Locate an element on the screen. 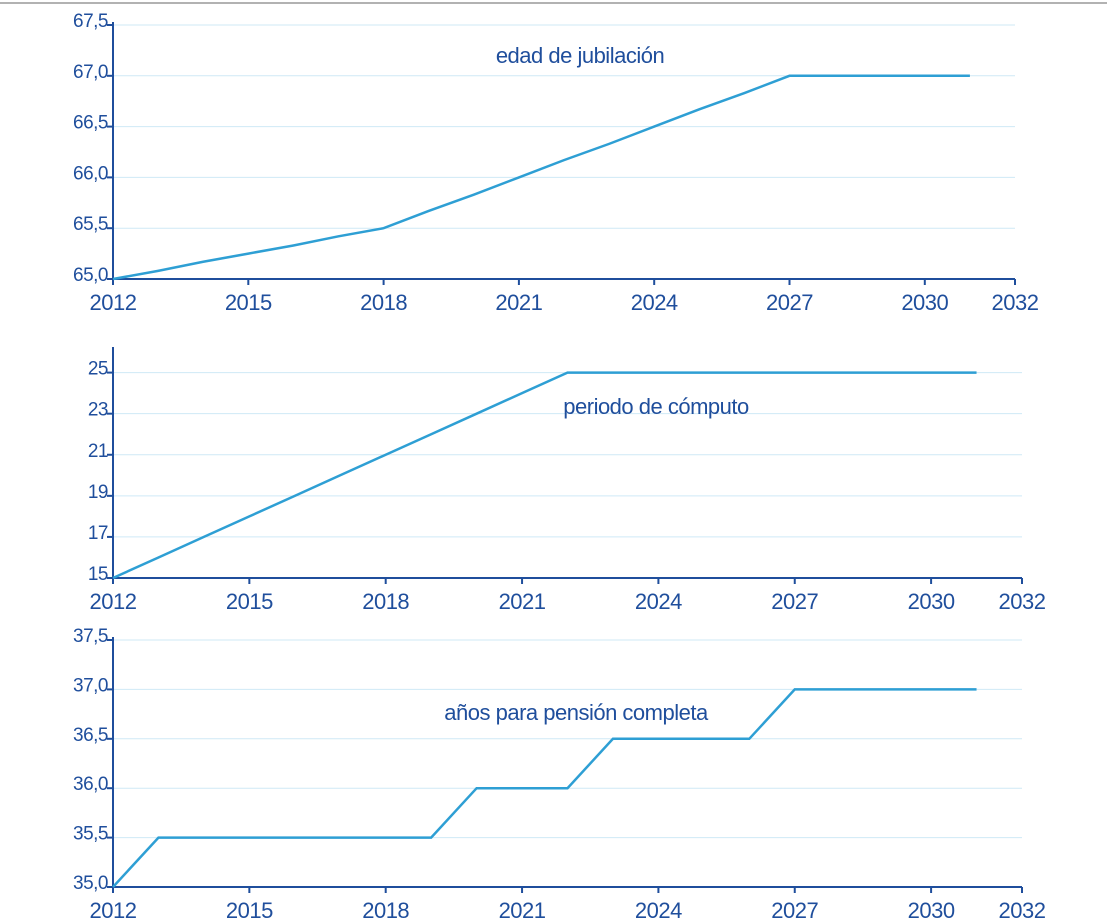  y-tick-label: 67,0 is located at coordinates (90, 72).